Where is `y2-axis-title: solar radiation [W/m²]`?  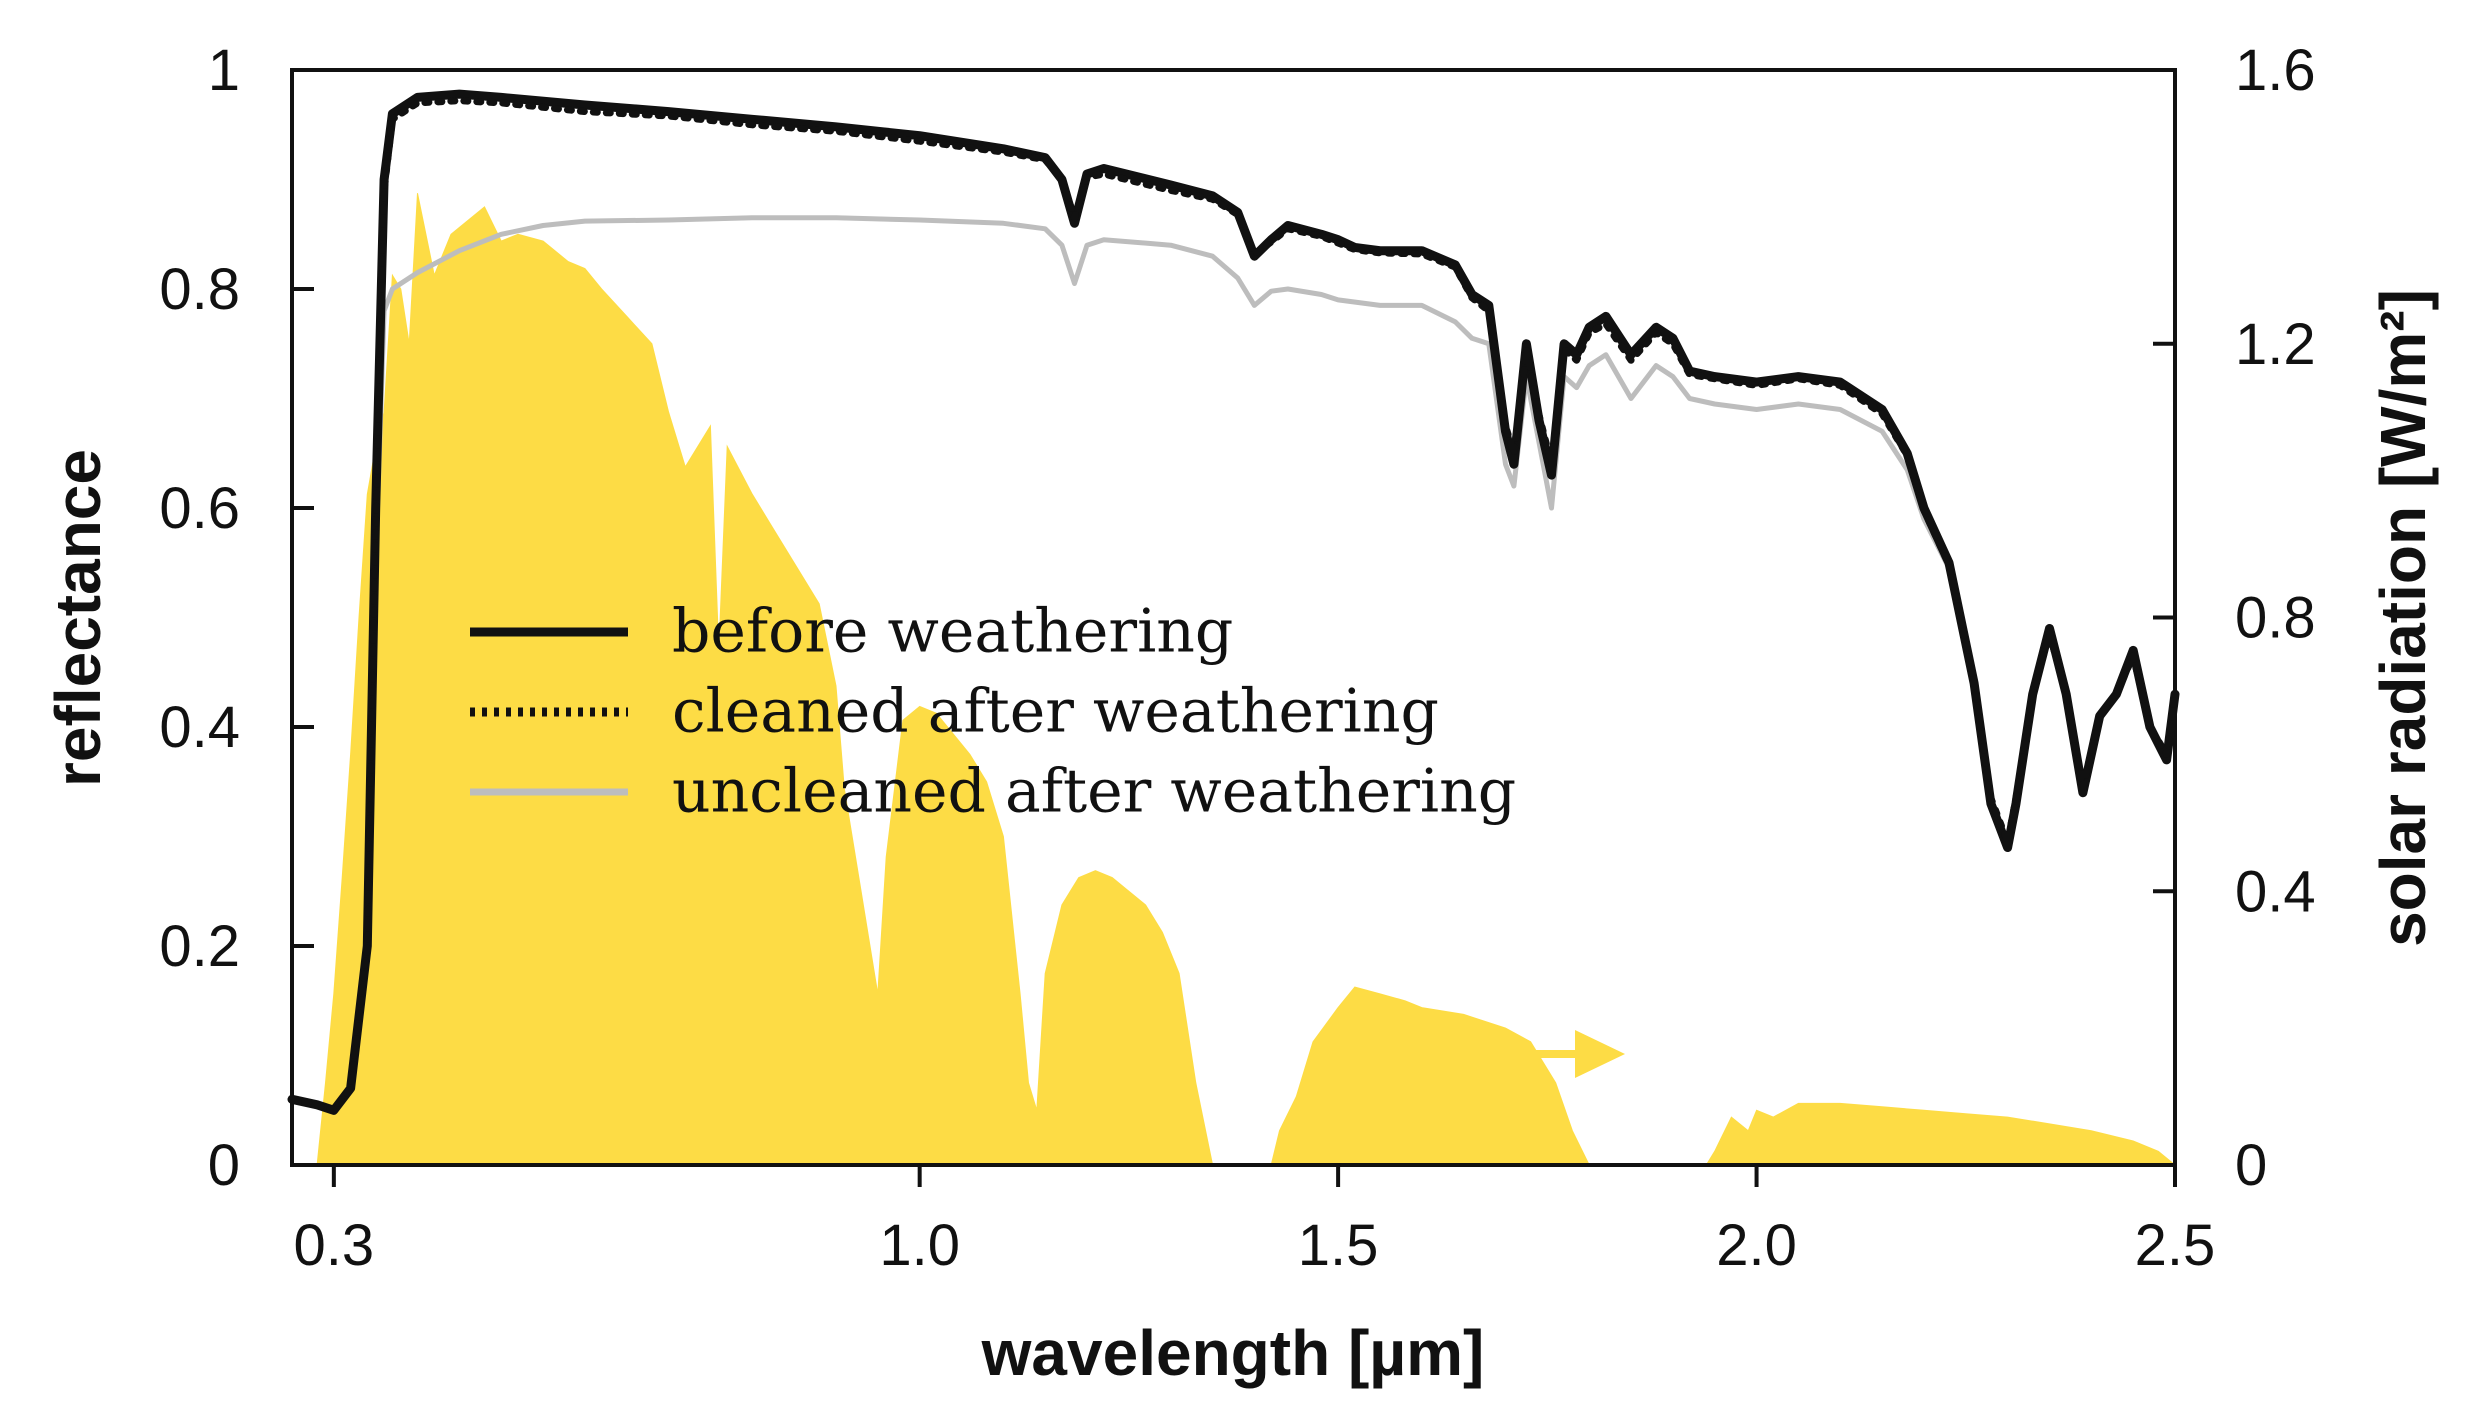 y2-axis-title: solar radiation [W/m²] is located at coordinates (2403, 618).